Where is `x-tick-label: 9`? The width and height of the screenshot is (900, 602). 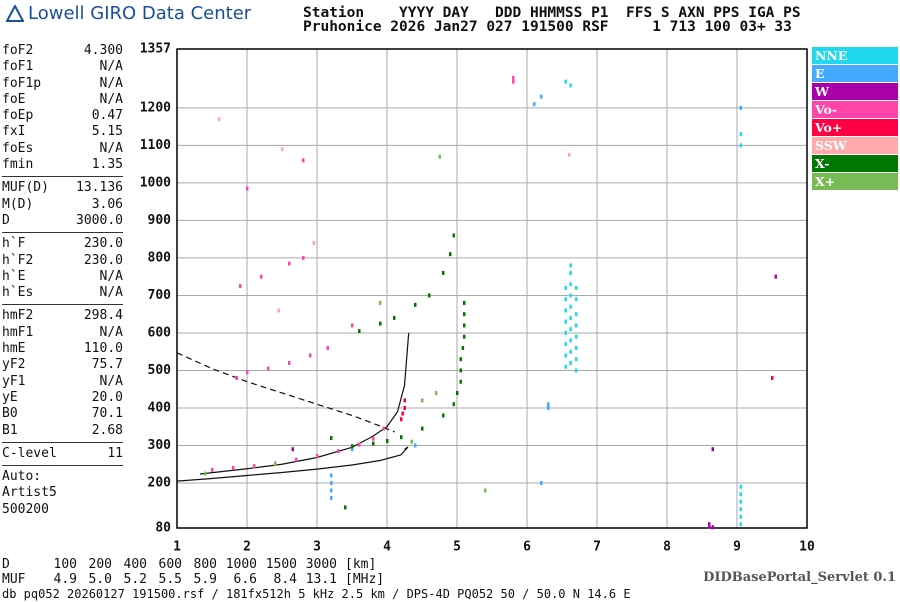 x-tick-label: 9 is located at coordinates (737, 547).